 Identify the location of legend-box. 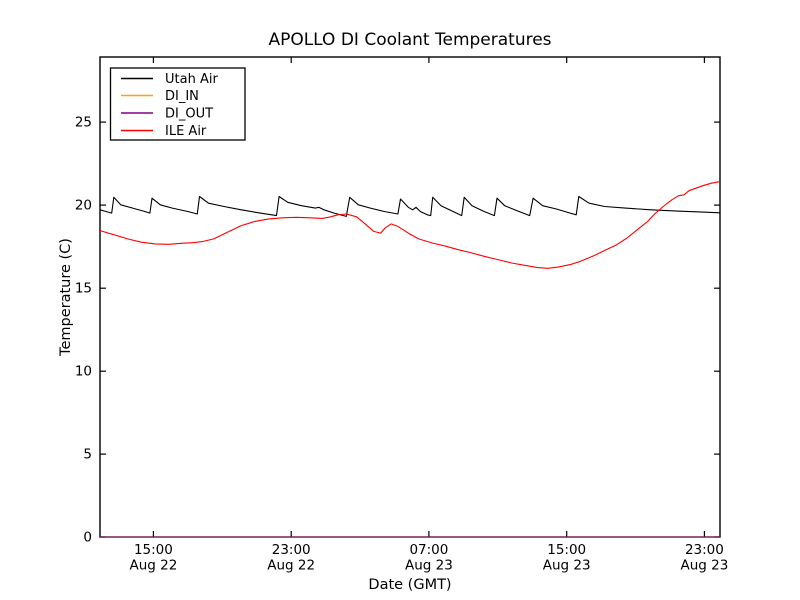
(177, 104).